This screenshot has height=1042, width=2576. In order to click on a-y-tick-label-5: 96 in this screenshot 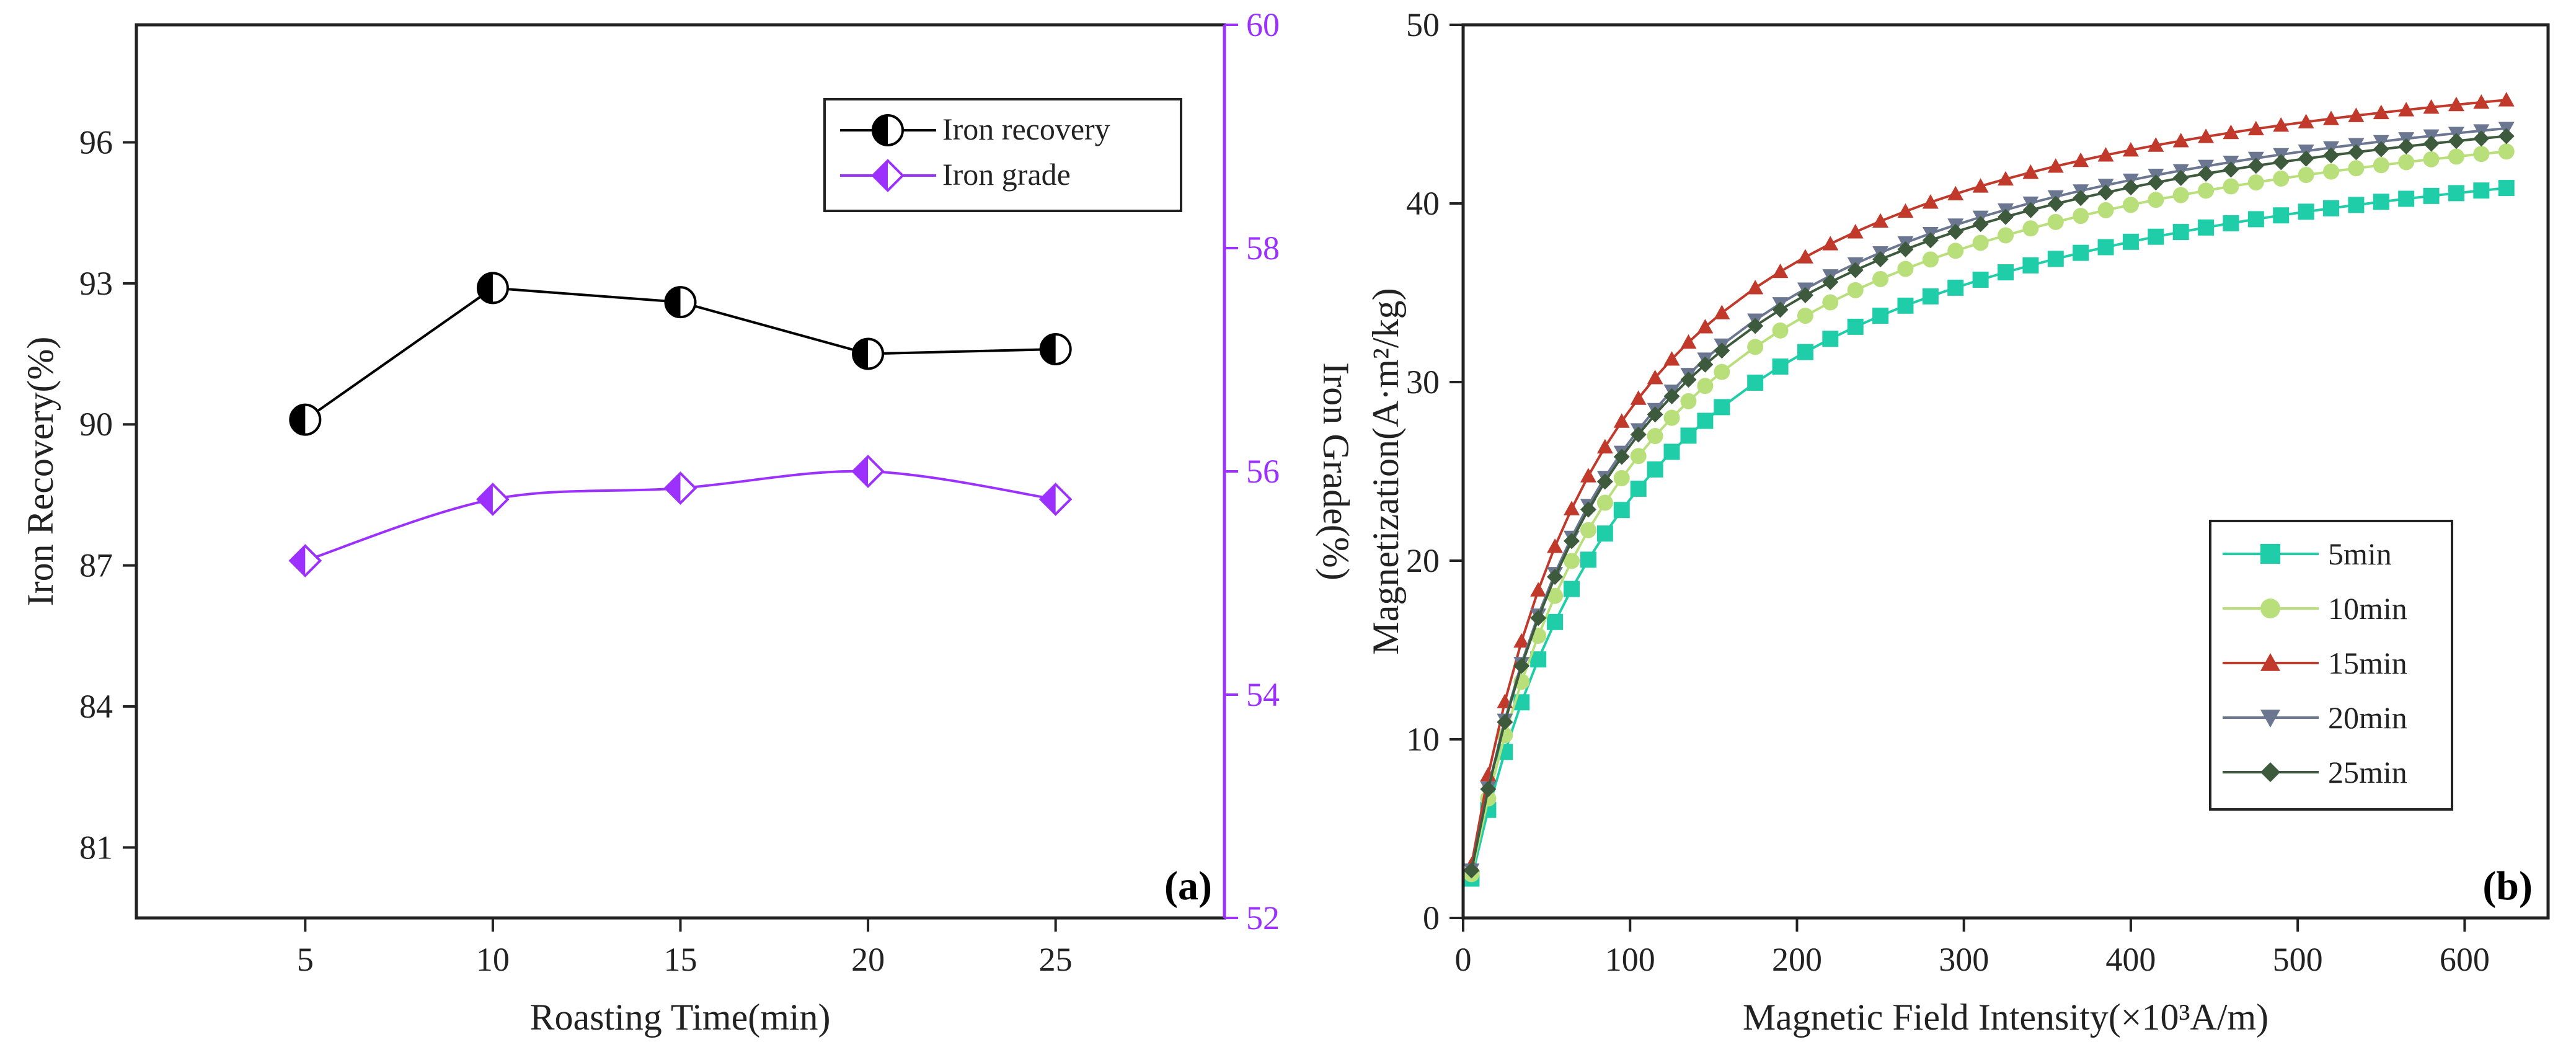, I will do `click(96, 142)`.